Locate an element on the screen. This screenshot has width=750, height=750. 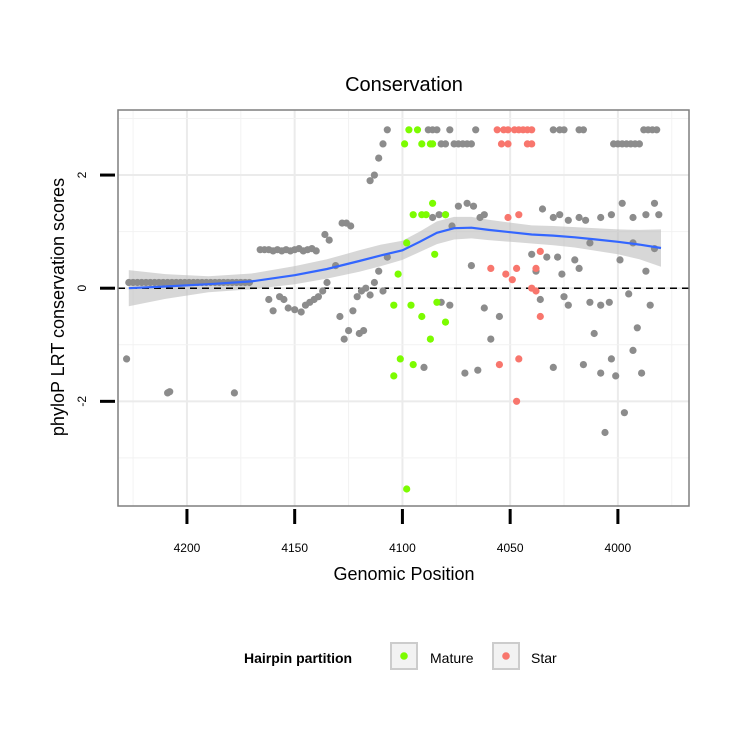
y-tick-label: 0 is located at coordinates (82, 288).